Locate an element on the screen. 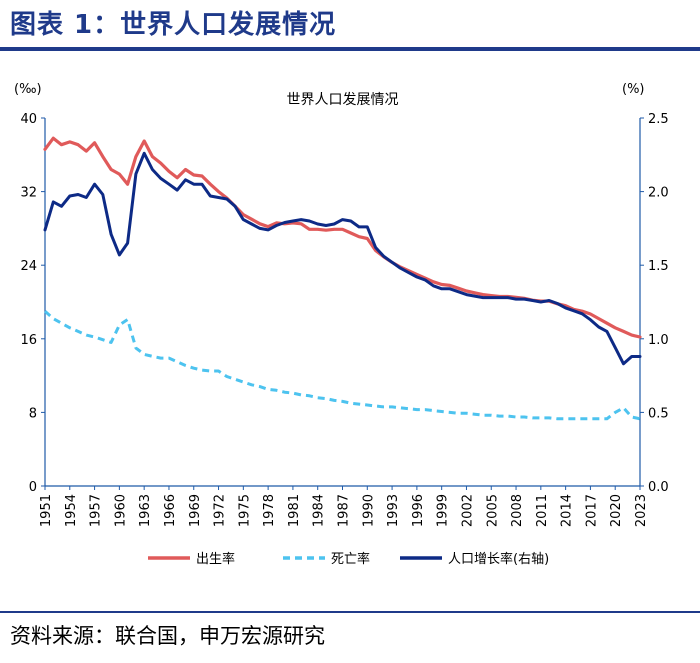 This screenshot has height=663, width=700. x-tick-label: 1951 is located at coordinates (46, 510).